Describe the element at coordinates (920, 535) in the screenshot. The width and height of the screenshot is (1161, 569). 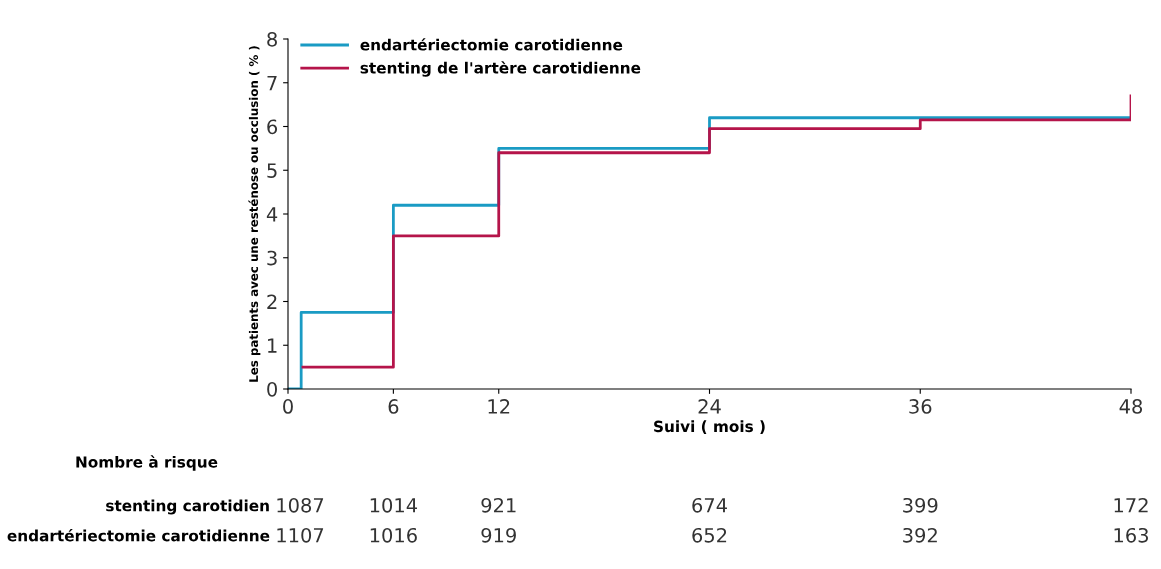
I see `text: 392` at that location.